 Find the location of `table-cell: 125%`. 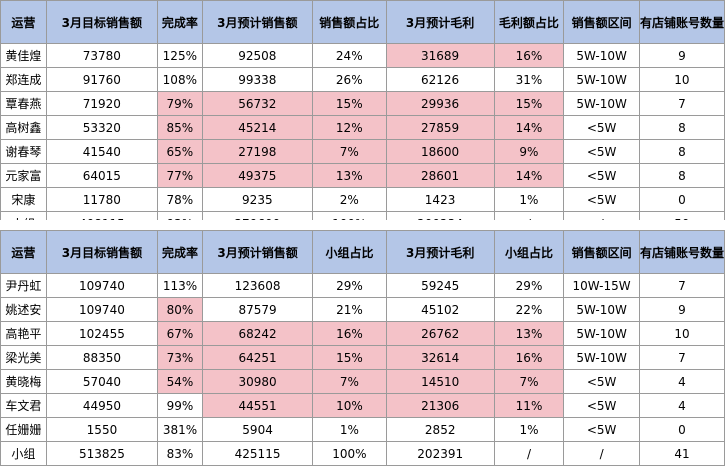

table-cell: 125% is located at coordinates (179, 55).